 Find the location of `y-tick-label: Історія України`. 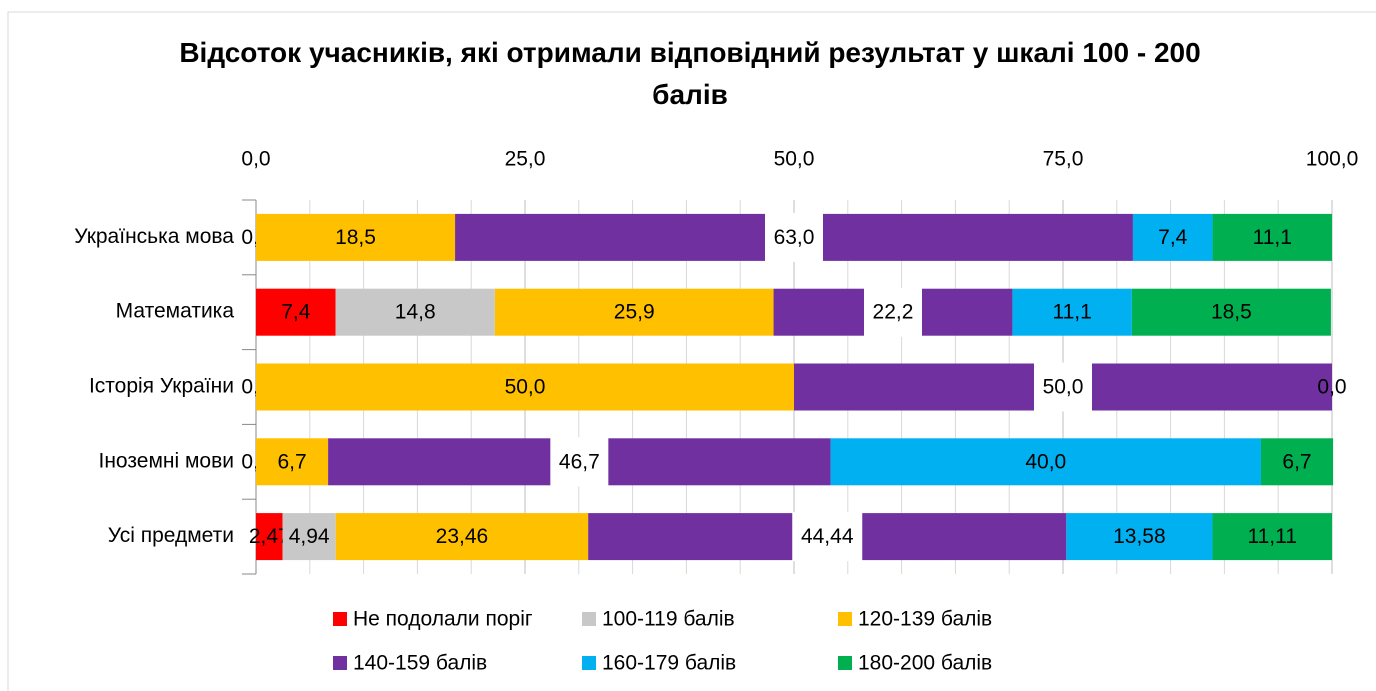

y-tick-label: Історія України is located at coordinates (161, 386).